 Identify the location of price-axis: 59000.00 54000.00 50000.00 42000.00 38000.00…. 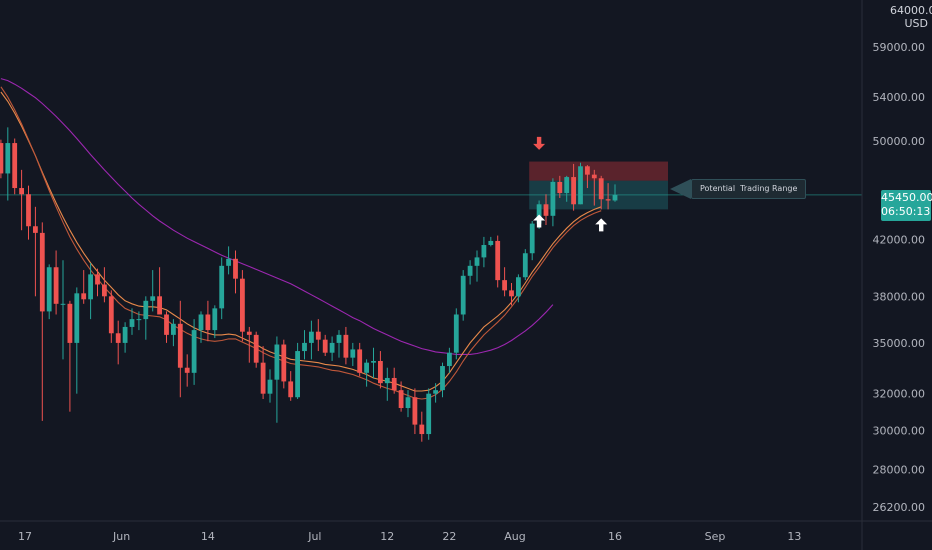
(899, 277).